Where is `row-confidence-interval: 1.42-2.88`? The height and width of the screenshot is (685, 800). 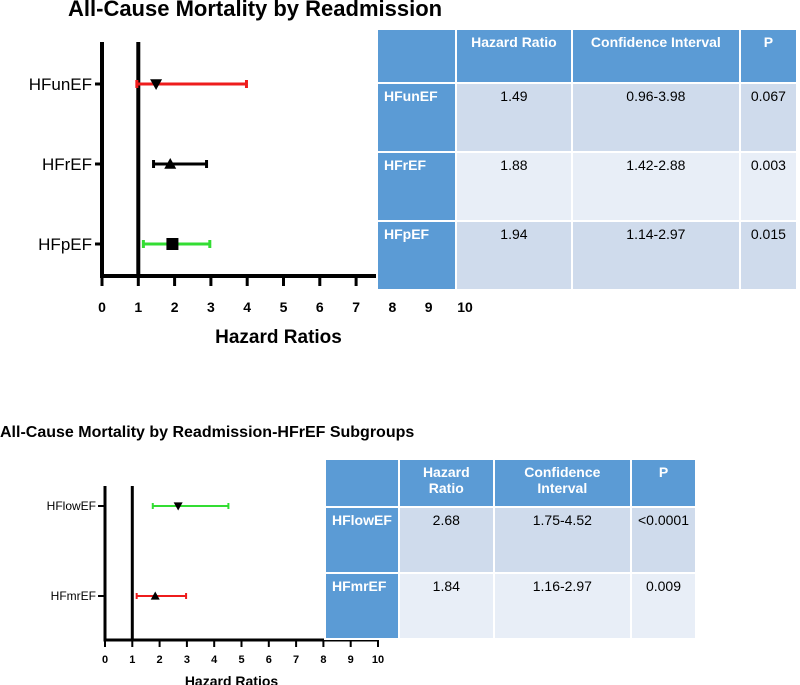 row-confidence-interval: 1.42-2.88 is located at coordinates (655, 186).